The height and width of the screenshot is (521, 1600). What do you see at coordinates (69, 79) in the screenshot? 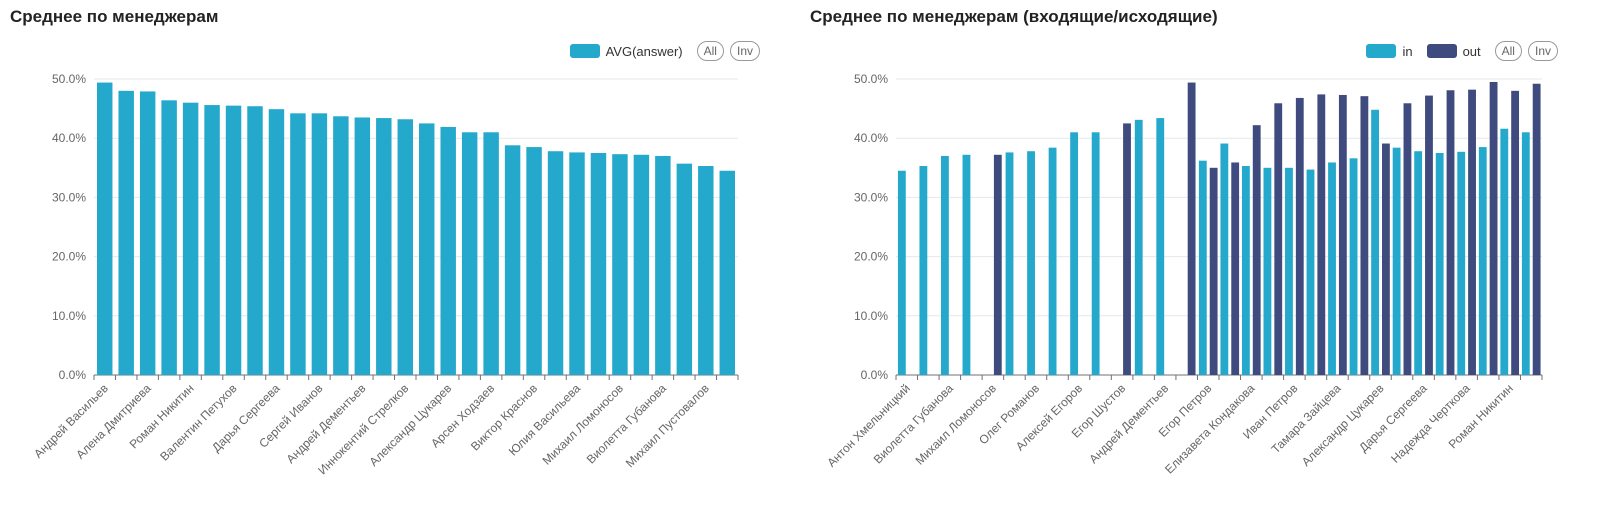
I see `y-tick-label: 50.0%` at bounding box center [69, 79].